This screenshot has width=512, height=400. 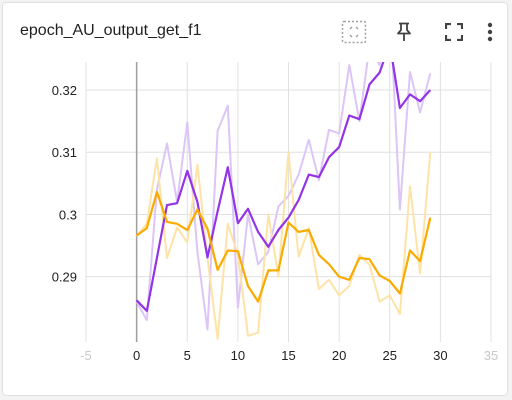 I want to click on y-tick-label: 0.3, so click(x=68, y=214).